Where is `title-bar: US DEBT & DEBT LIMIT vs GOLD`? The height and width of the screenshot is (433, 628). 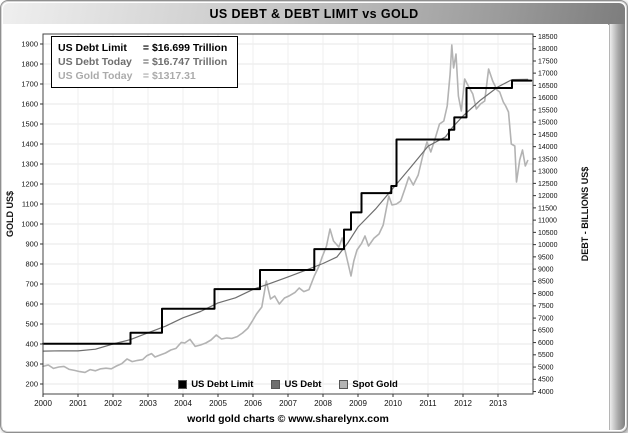 title-bar: US DEBT & DEBT LIMIT vs GOLD is located at coordinates (314, 14).